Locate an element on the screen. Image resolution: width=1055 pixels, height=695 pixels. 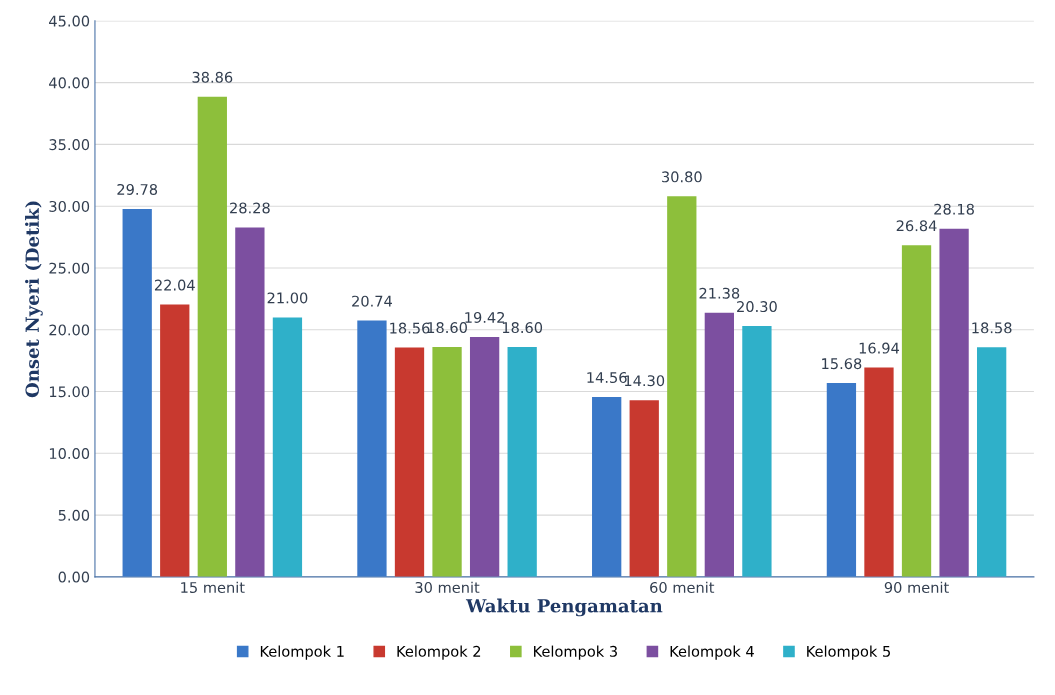
data-label: 28.28 is located at coordinates (250, 208).